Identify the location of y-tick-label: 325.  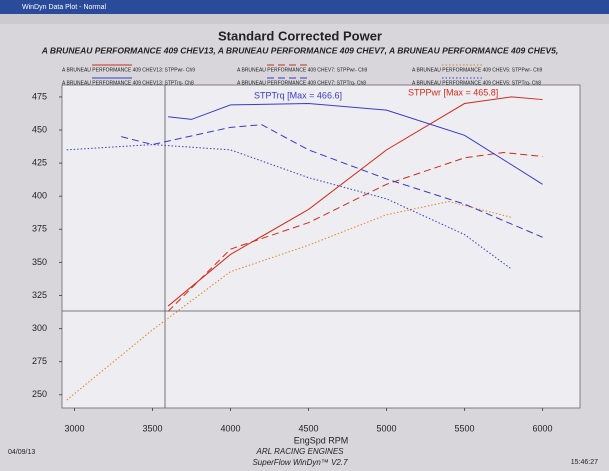
(39, 295).